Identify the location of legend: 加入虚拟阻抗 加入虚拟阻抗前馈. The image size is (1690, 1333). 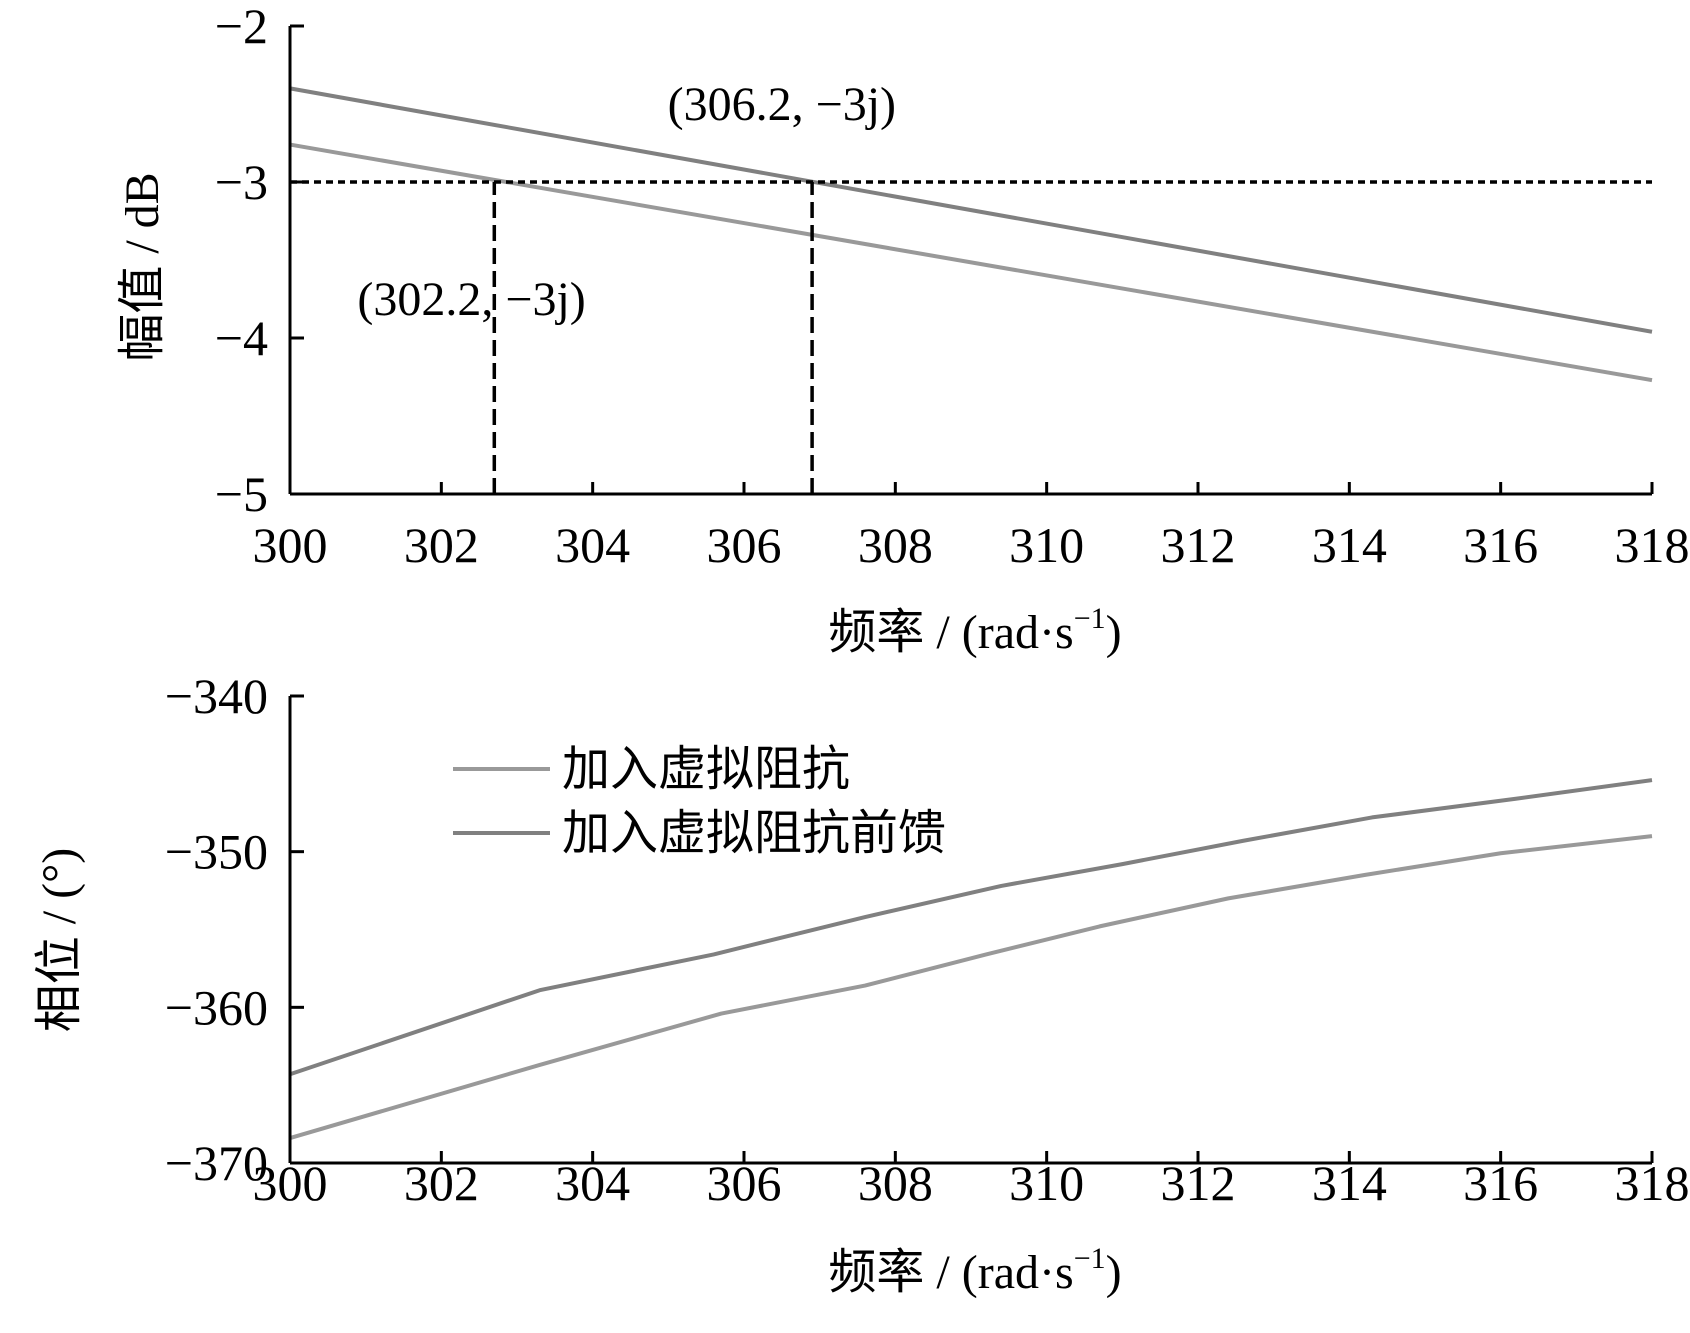
(699, 801).